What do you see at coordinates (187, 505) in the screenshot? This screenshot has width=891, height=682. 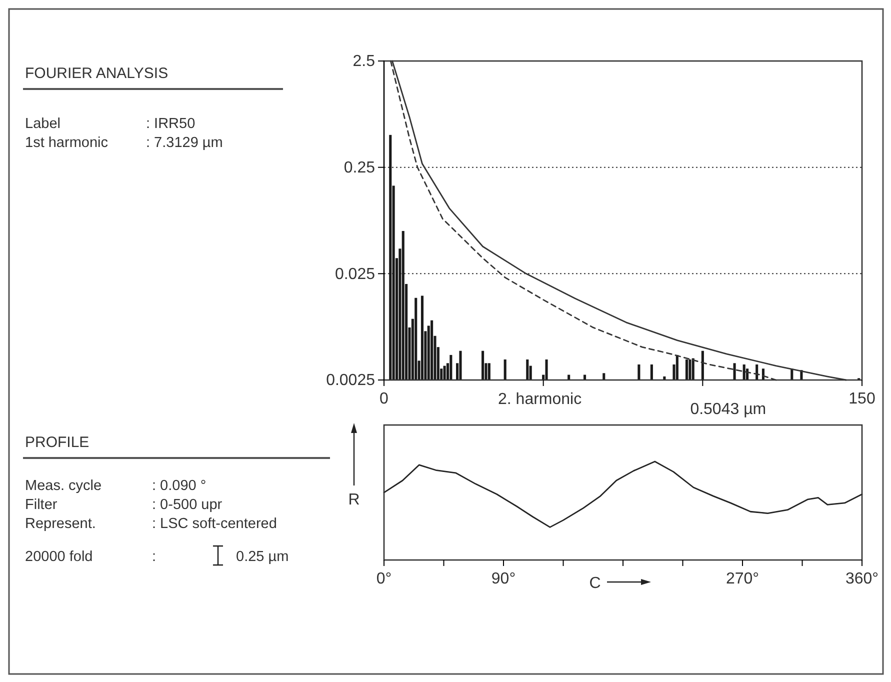 I see `text: : 0-500 upr` at bounding box center [187, 505].